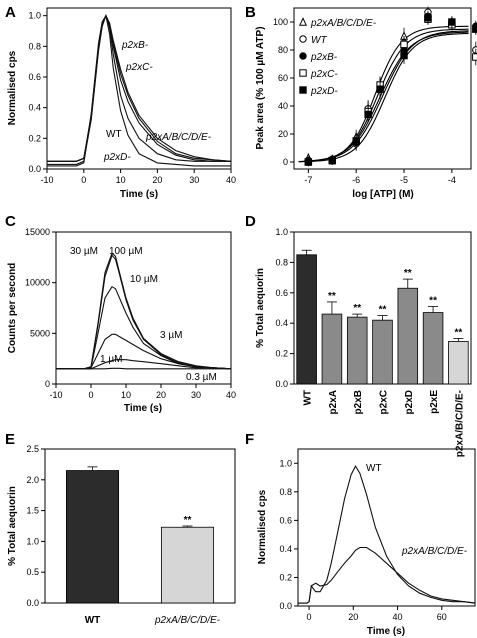 Image resolution: width=477 pixels, height=638 pixels. What do you see at coordinates (187, 620) in the screenshot?
I see `panel-e-cat-label-1: p2xA/B/C/D/E-` at bounding box center [187, 620].